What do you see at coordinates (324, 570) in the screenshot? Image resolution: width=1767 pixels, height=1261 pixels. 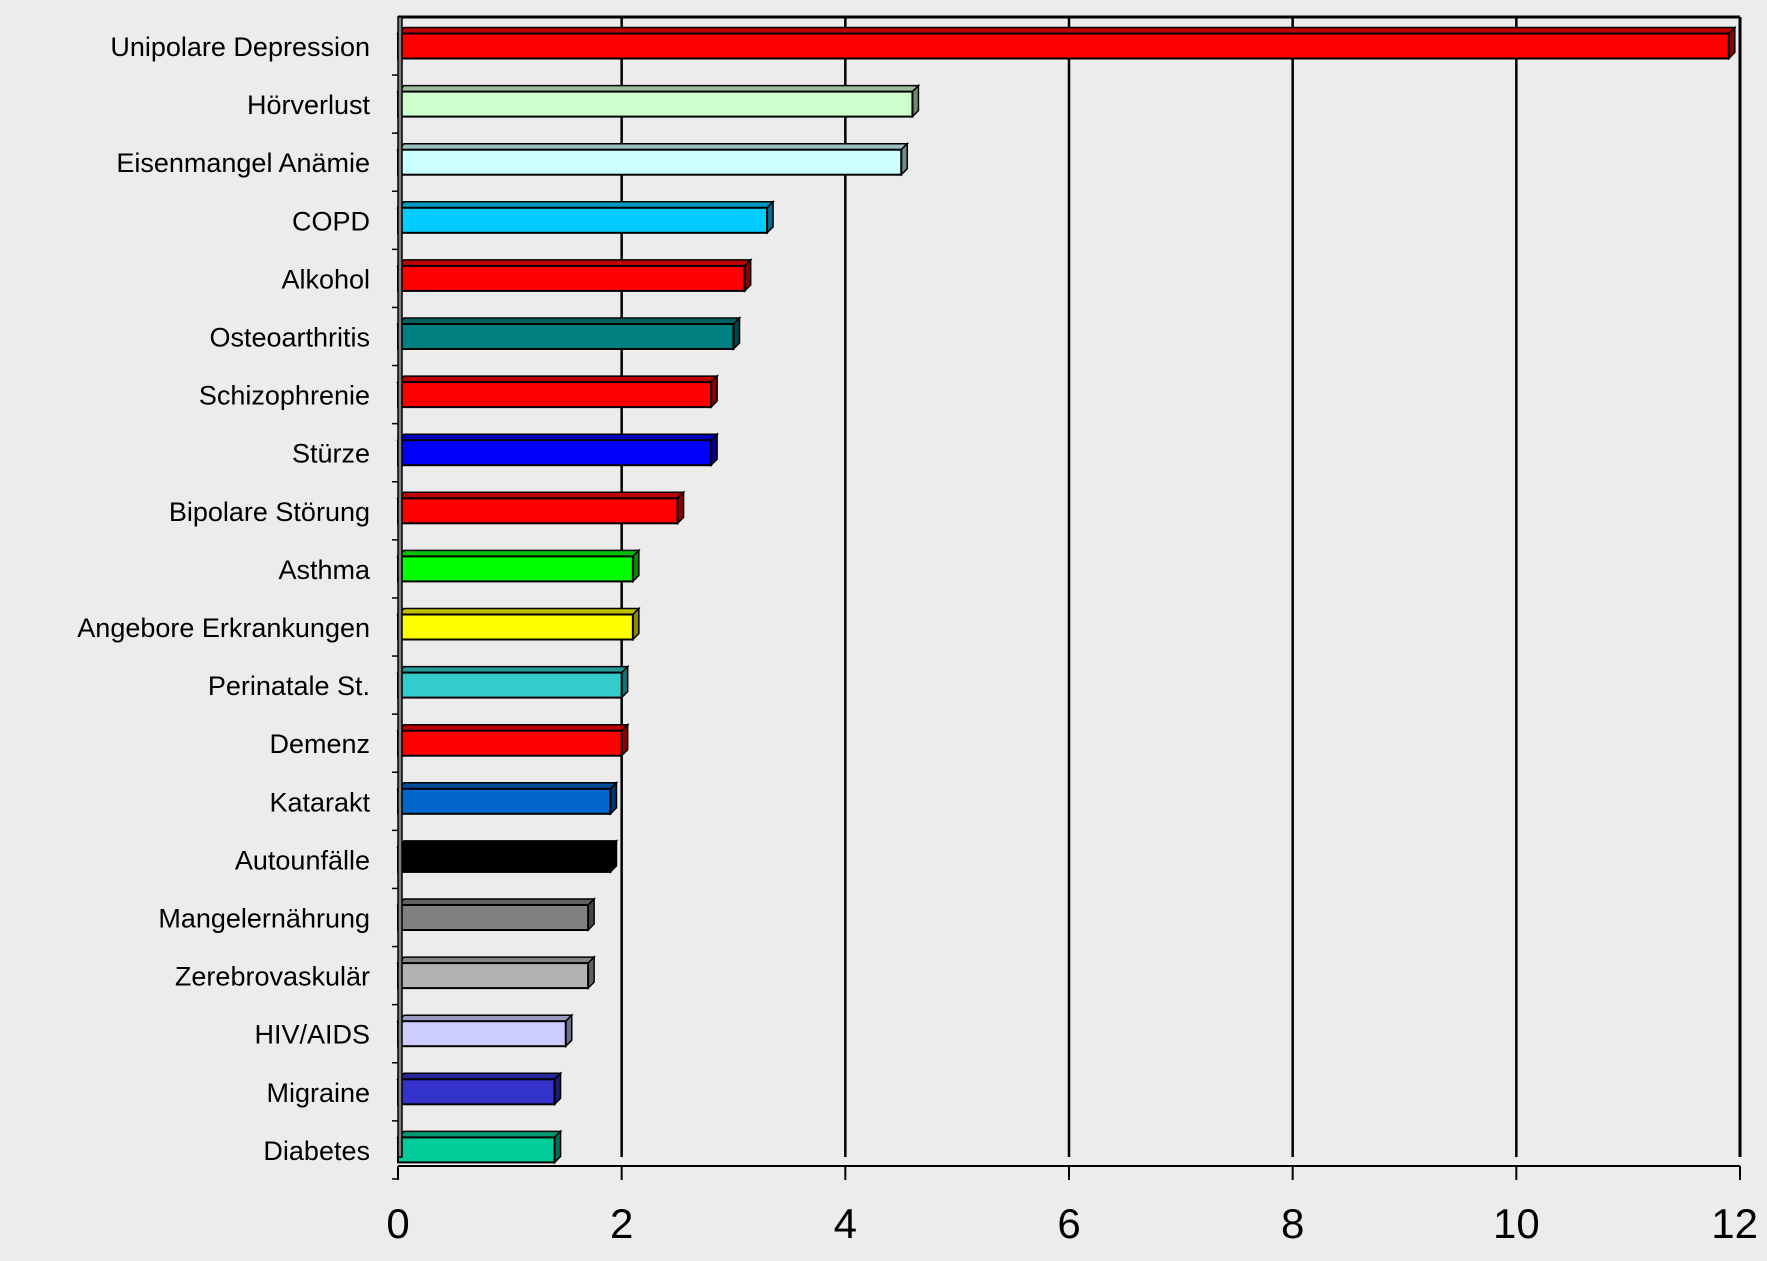 I see `category-label: Asthma` at bounding box center [324, 570].